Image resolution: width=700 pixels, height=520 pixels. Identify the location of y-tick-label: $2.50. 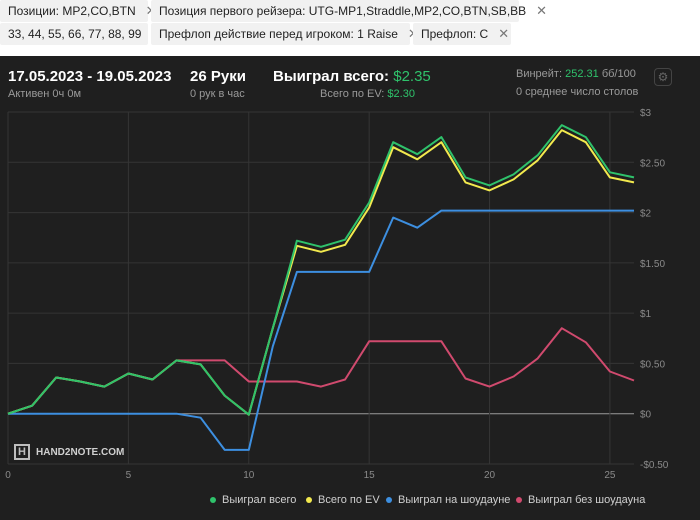
(652, 163).